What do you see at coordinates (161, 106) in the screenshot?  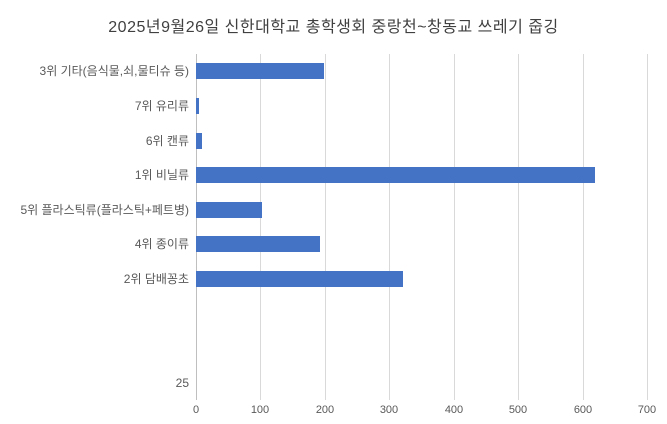 I see `category-label-row-1: 7위 유리류` at bounding box center [161, 106].